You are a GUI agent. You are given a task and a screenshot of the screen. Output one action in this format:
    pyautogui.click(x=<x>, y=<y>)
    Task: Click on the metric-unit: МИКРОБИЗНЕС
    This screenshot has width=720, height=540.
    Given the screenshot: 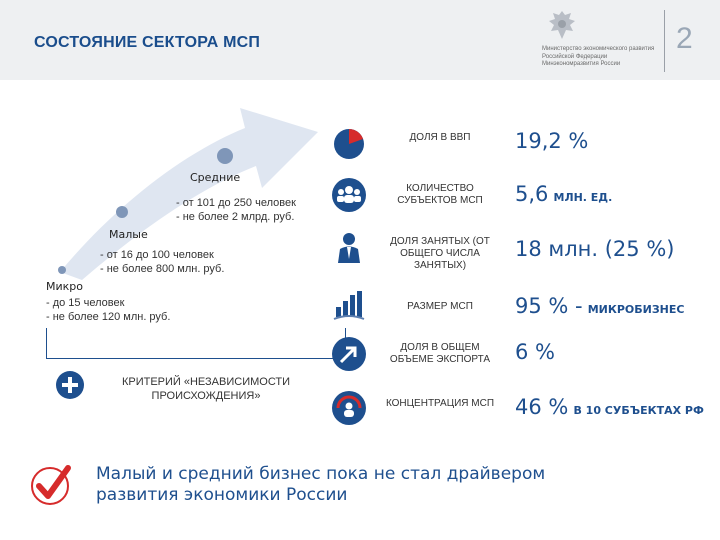 What is the action you would take?
    pyautogui.click(x=636, y=309)
    